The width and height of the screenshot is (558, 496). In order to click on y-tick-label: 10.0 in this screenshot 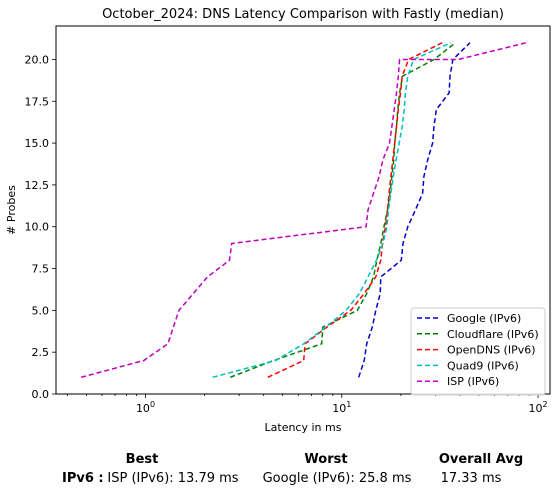, I will do `click(37, 227)`.